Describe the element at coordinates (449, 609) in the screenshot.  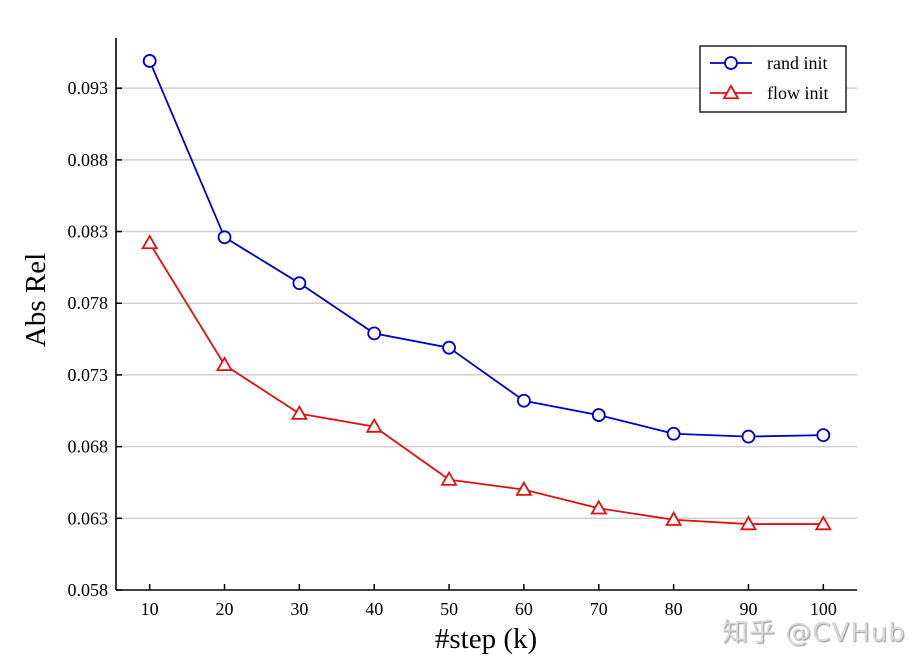
I see `x-tick-label: 50` at that location.